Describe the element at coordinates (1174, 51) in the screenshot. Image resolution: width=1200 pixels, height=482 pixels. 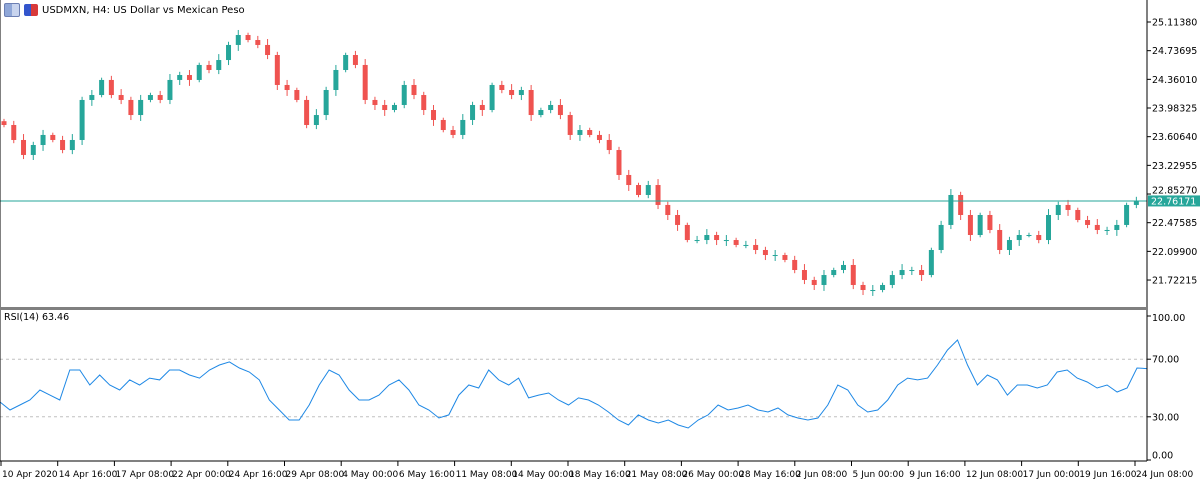
I see `y-tick-label: 24.73695` at that location.